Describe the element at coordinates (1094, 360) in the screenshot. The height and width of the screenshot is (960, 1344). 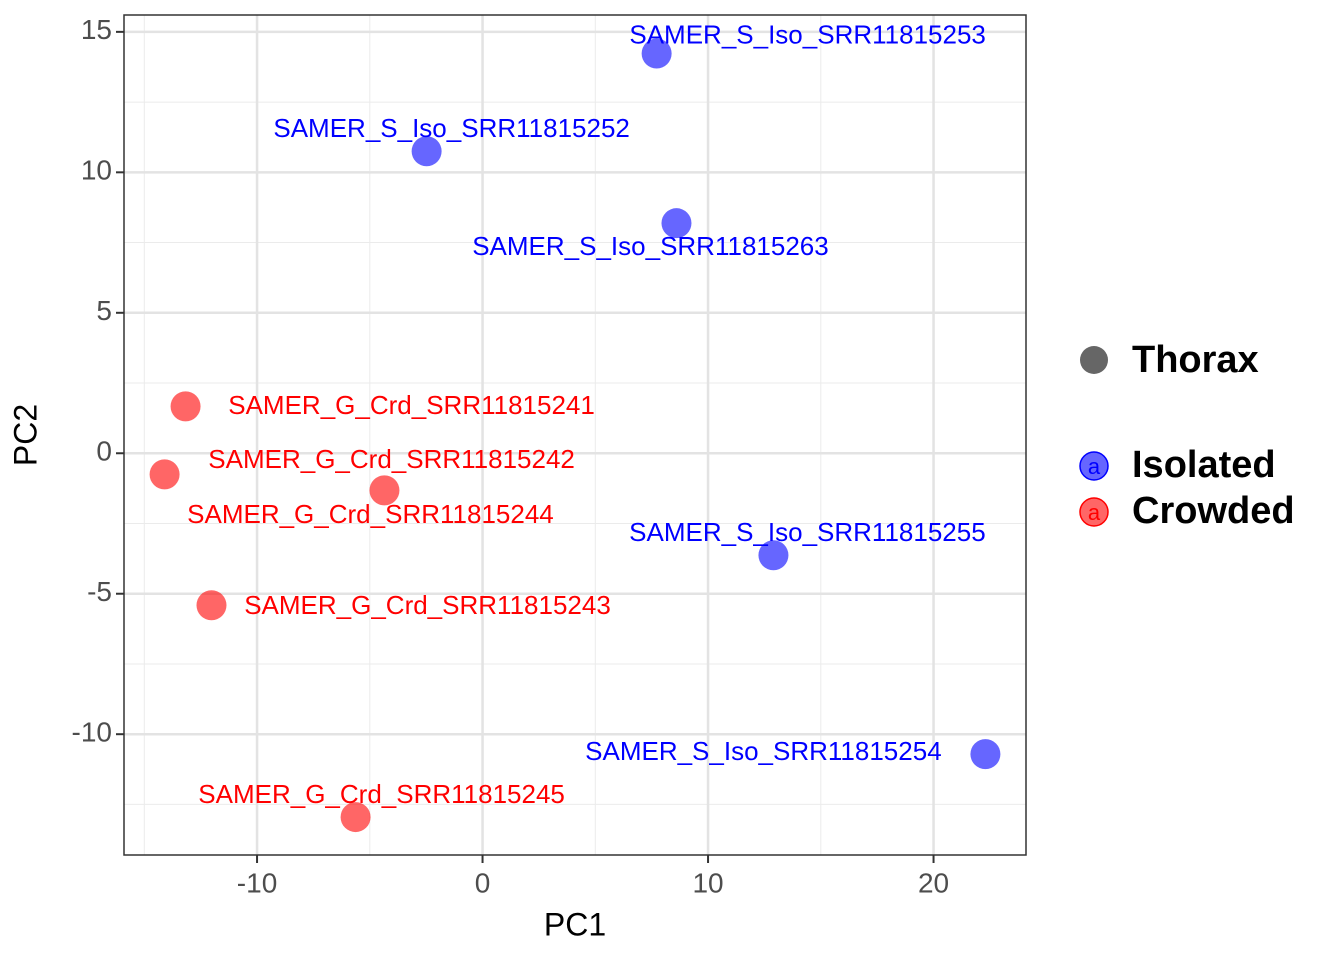
I see `legend-shape-key` at that location.